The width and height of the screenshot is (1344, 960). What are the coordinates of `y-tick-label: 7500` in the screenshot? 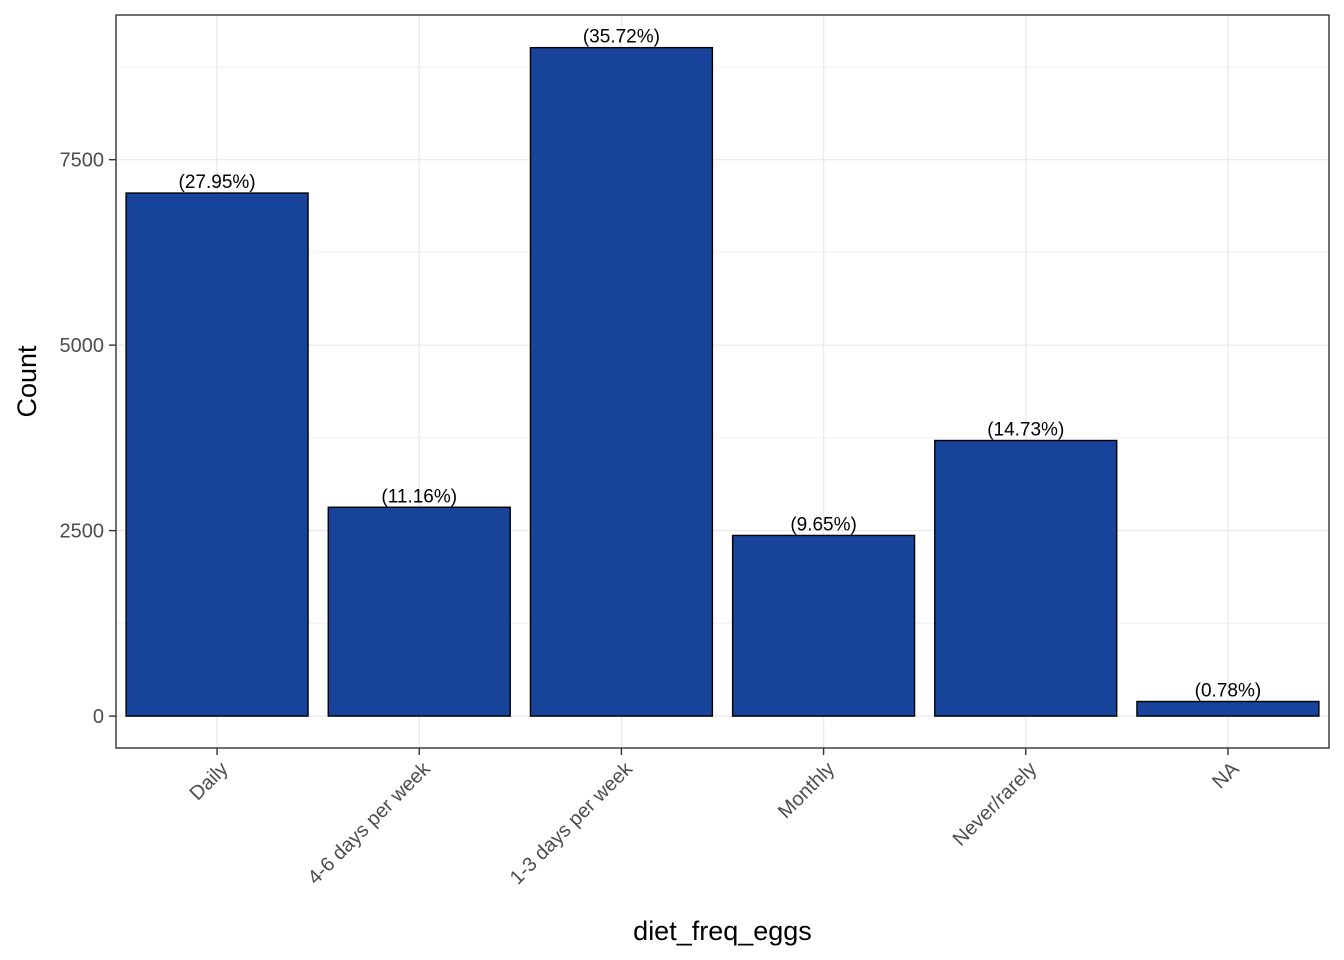 It's located at (82, 161).